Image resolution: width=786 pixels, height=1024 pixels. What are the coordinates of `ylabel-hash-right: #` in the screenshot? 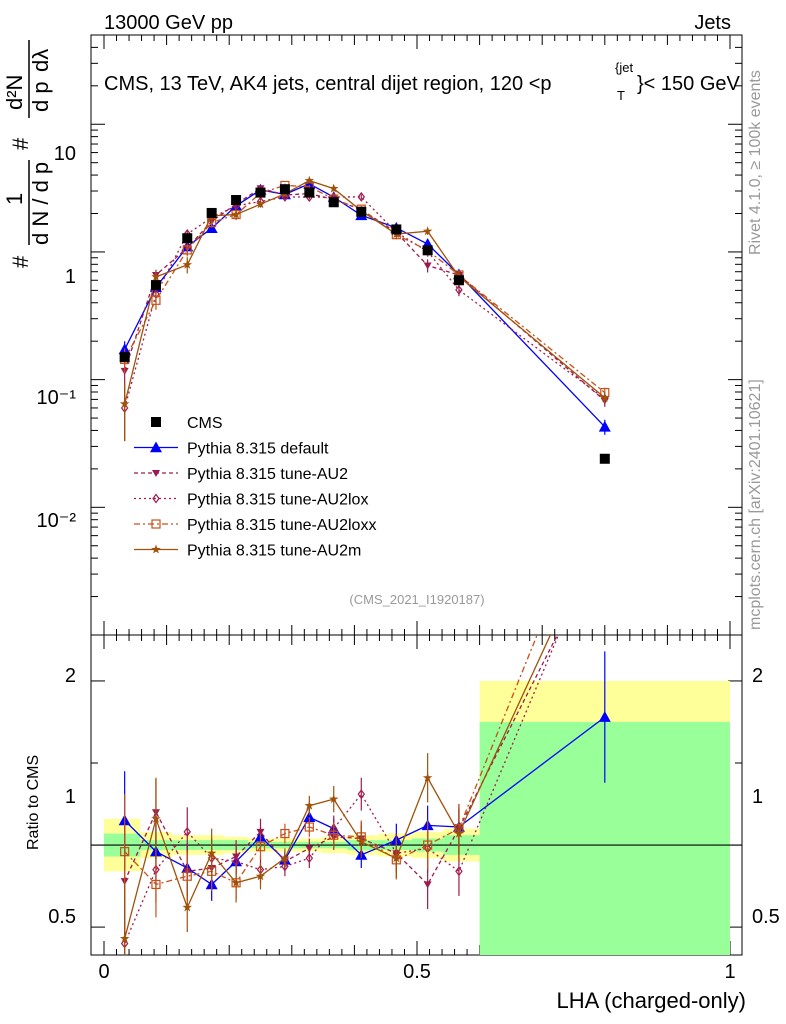 It's located at (20, 143).